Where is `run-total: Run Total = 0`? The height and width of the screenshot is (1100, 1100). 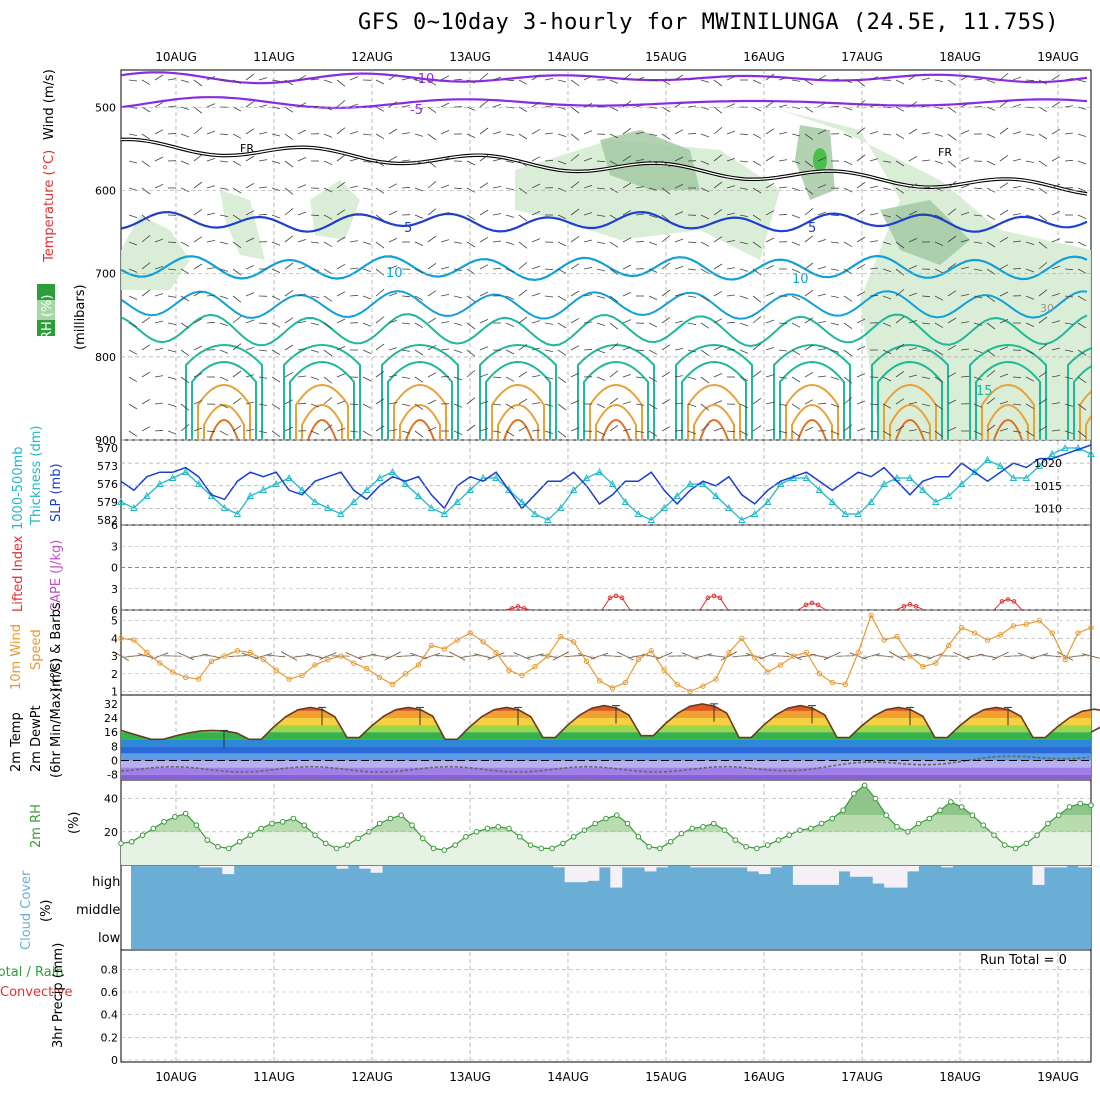
run-total: Run Total = 0 is located at coordinates (1023, 960).